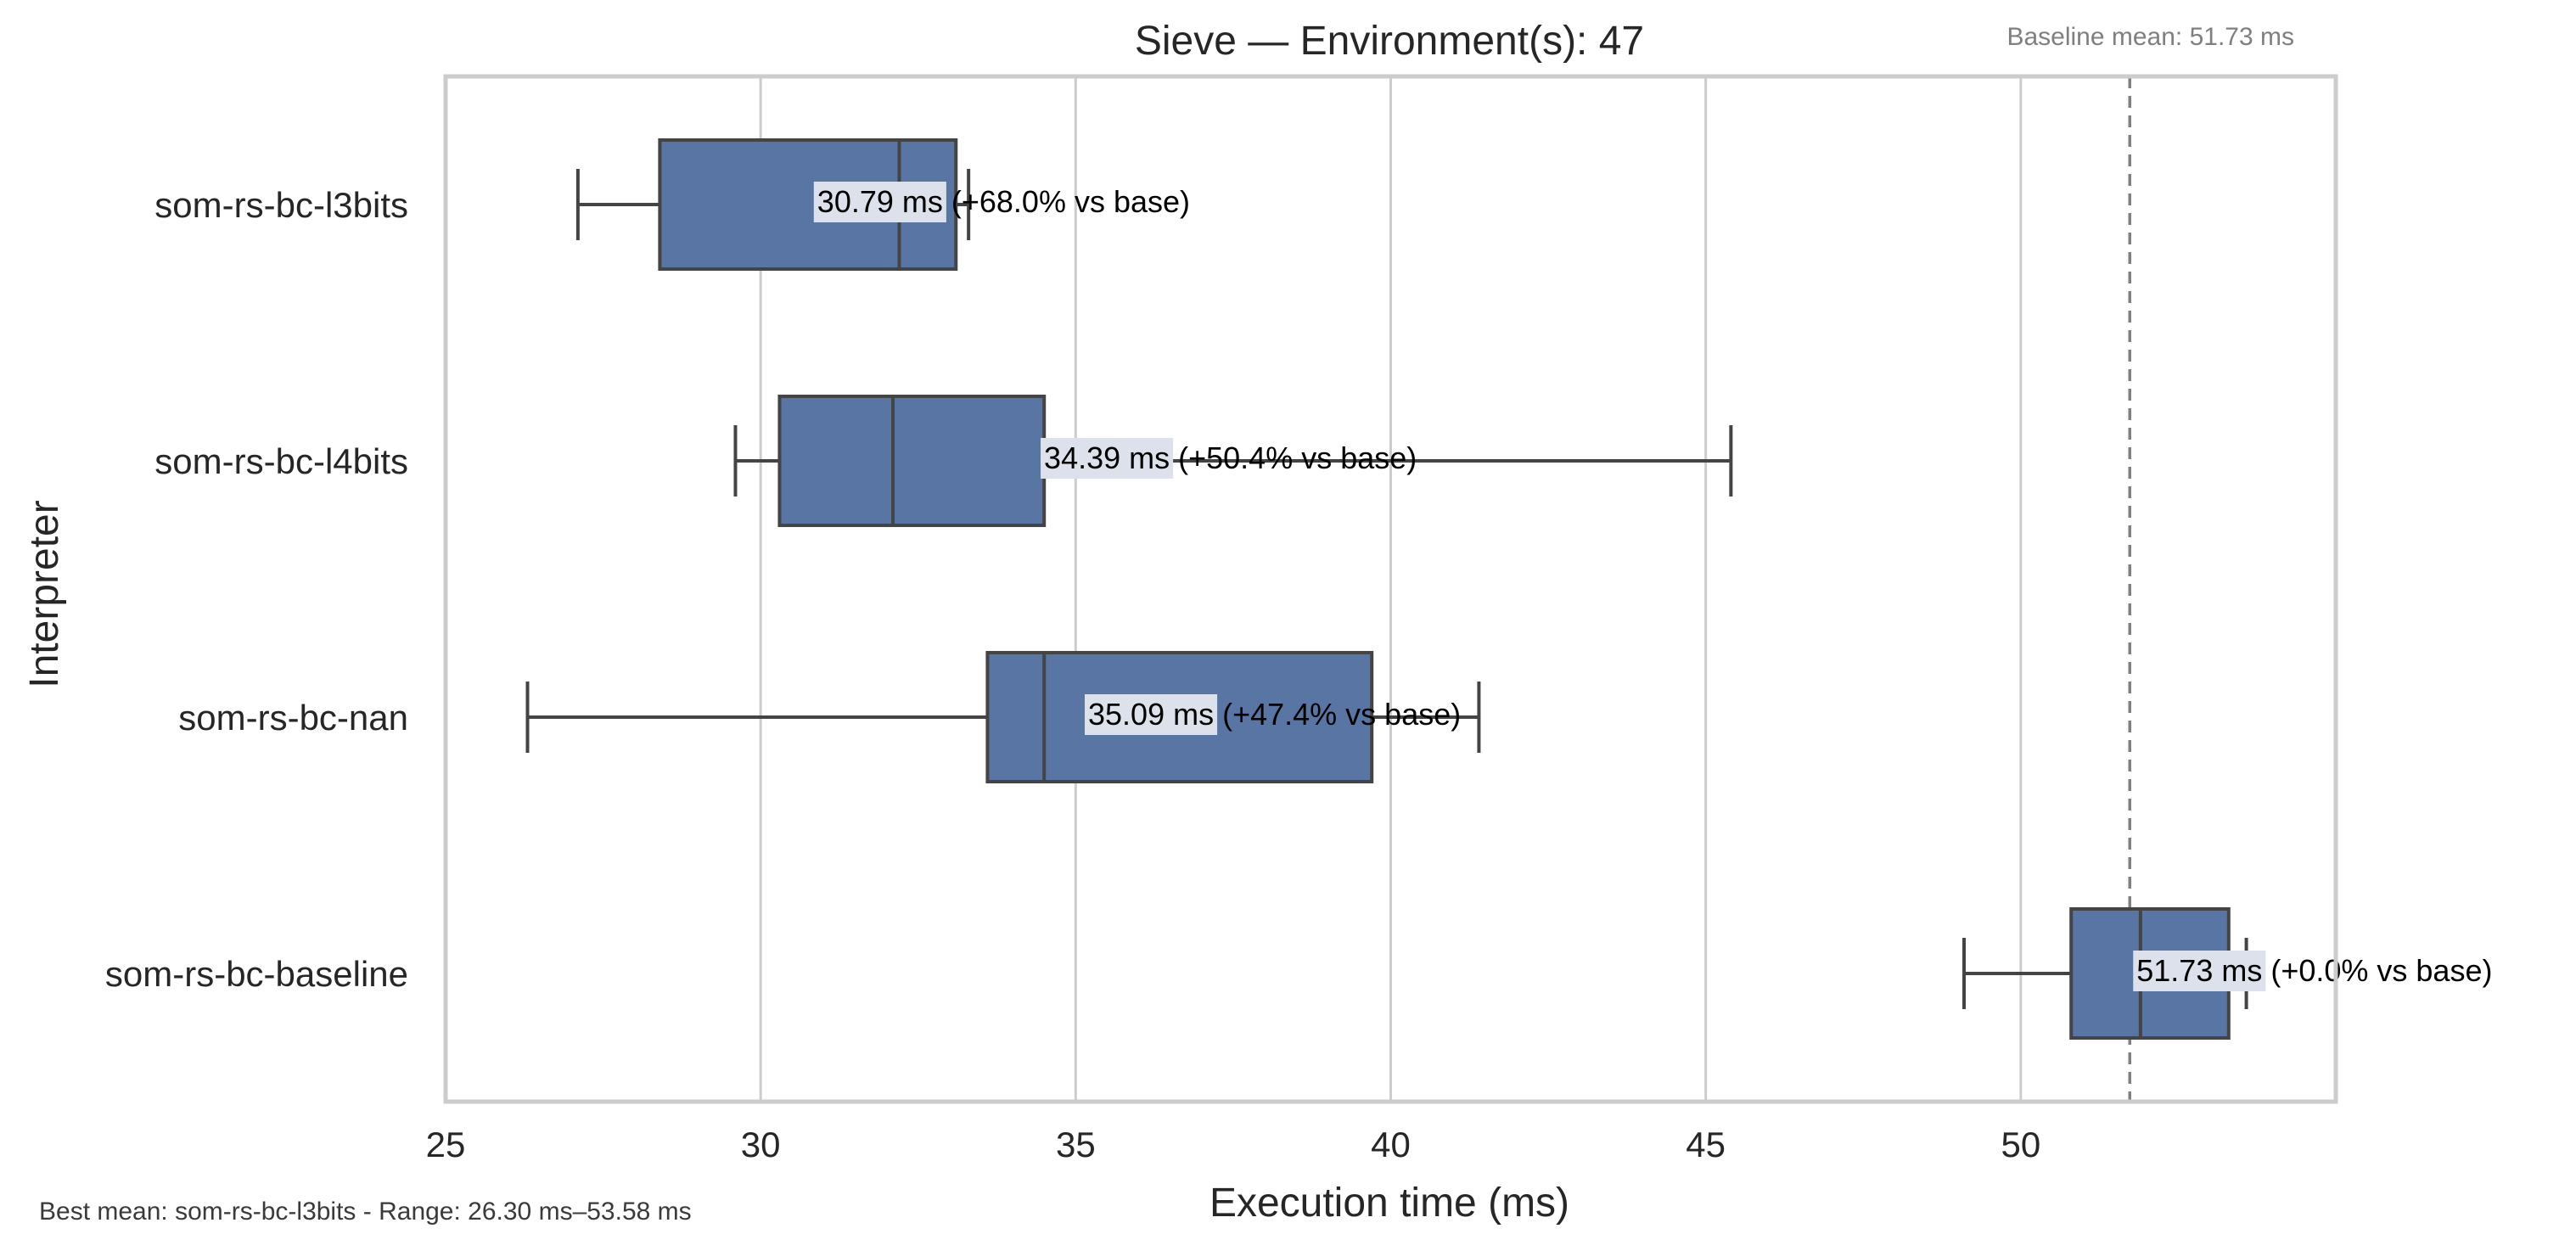 The height and width of the screenshot is (1251, 2576). Describe the element at coordinates (1389, 1203) in the screenshot. I see `x-axis-label: Execution time (ms)` at that location.